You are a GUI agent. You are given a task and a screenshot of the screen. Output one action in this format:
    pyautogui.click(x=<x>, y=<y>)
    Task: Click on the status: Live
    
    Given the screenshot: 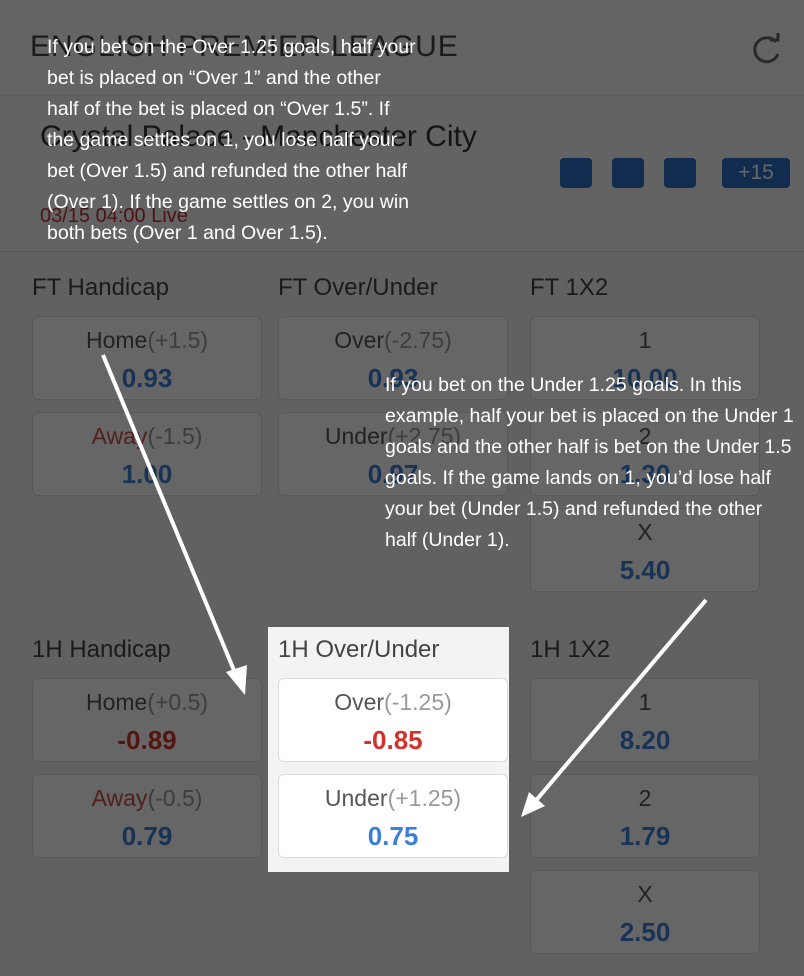 What is the action you would take?
    pyautogui.click(x=169, y=216)
    